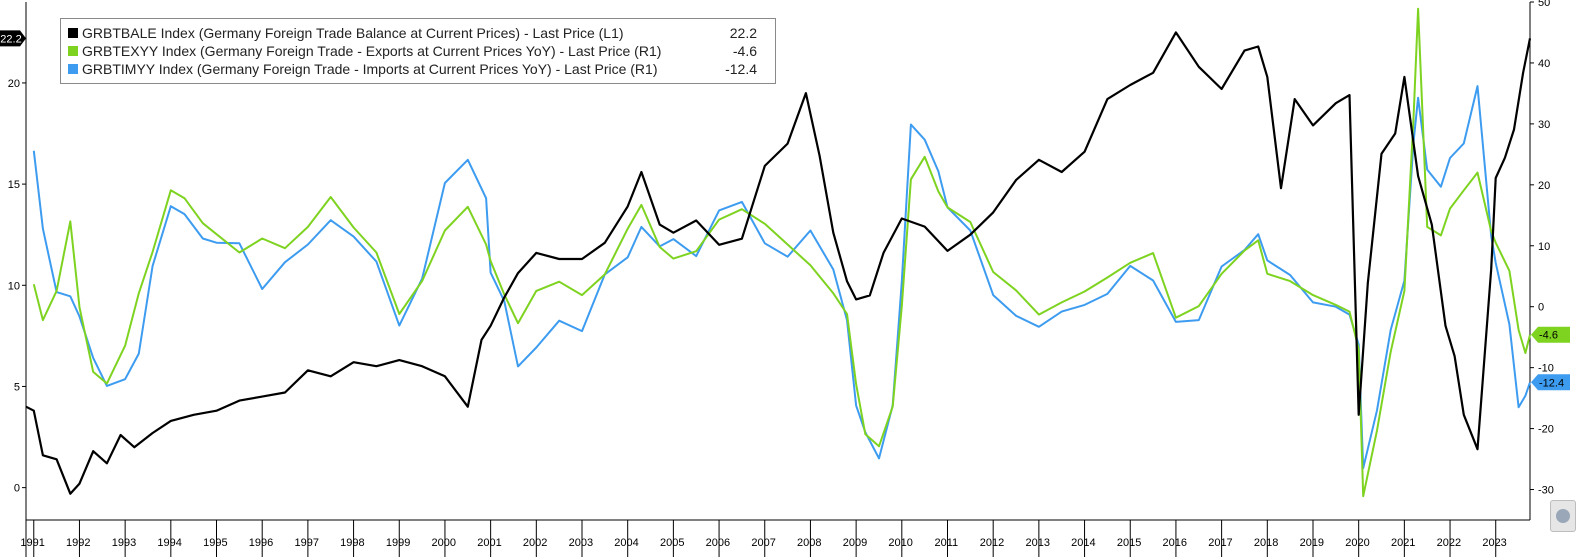 The height and width of the screenshot is (557, 1589). Describe the element at coordinates (1544, 64) in the screenshot. I see `right-tick-label: 40` at that location.